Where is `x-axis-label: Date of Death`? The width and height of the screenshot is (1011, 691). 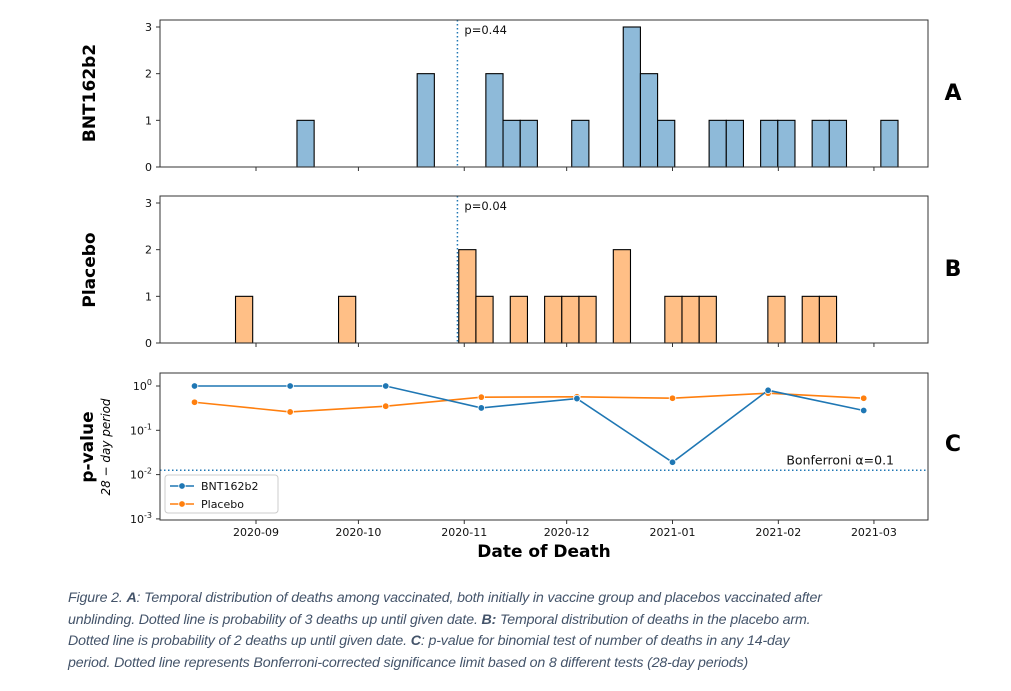 x-axis-label: Date of Death is located at coordinates (544, 552).